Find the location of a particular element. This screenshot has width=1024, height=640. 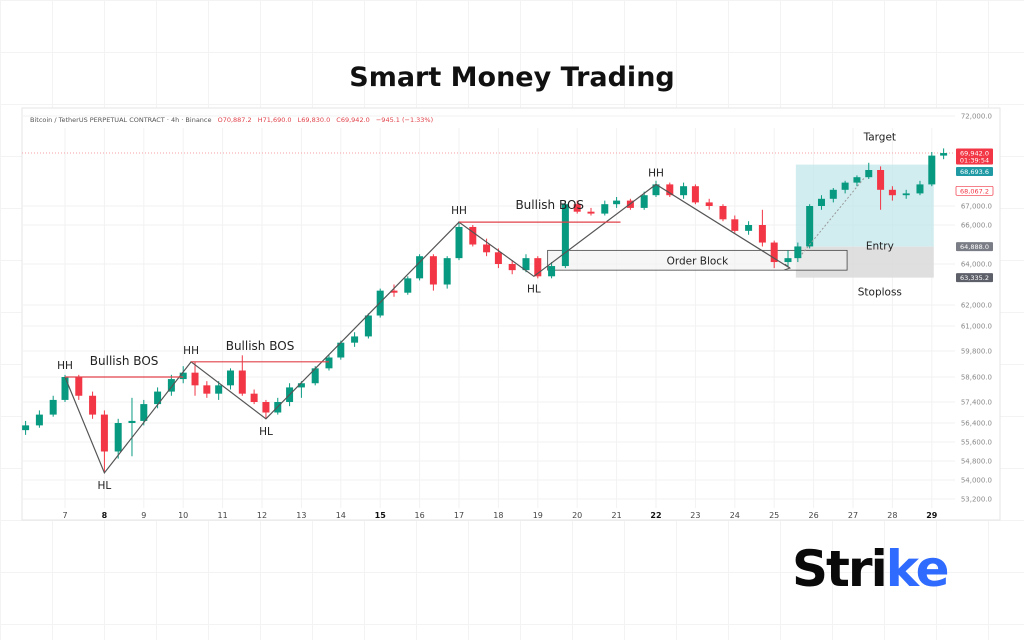

page-title: Smart Money Trading is located at coordinates (512, 77).